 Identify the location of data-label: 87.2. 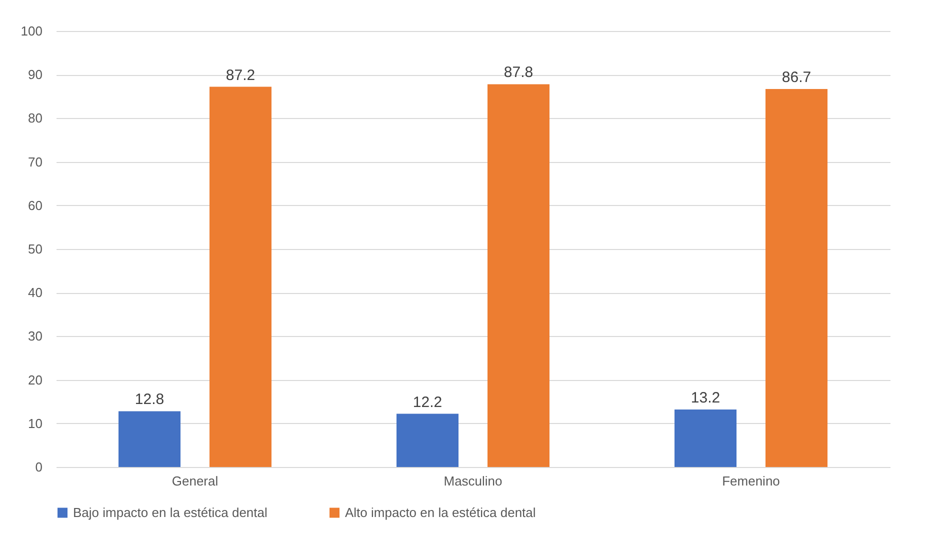
(241, 75).